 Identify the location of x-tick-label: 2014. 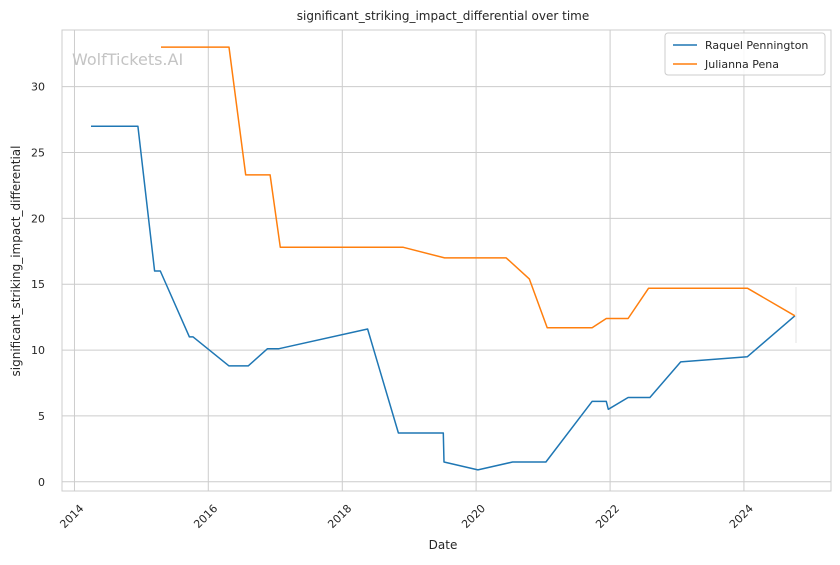
(71, 516).